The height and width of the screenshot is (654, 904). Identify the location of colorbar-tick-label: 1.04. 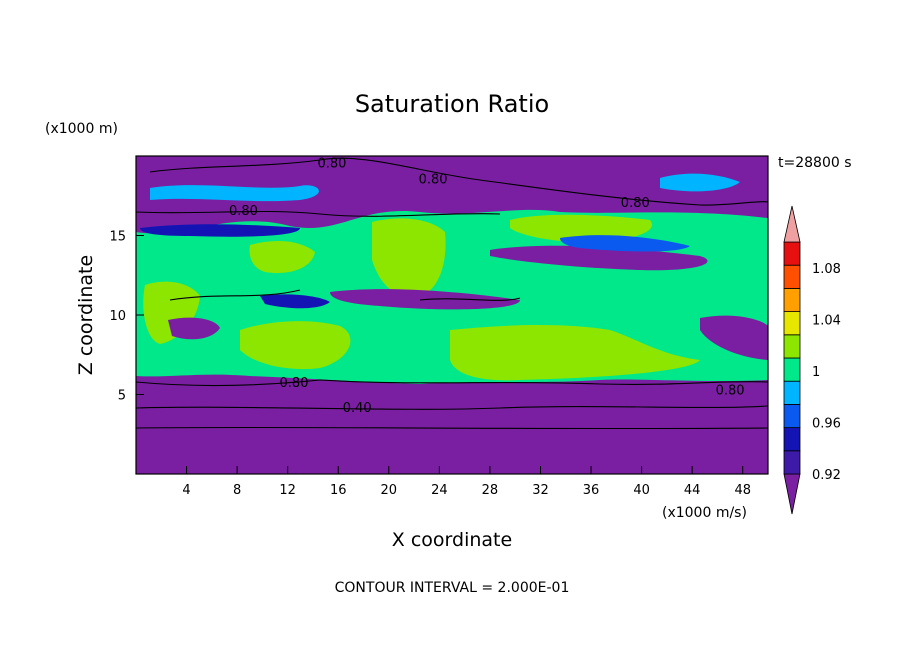
(826, 320).